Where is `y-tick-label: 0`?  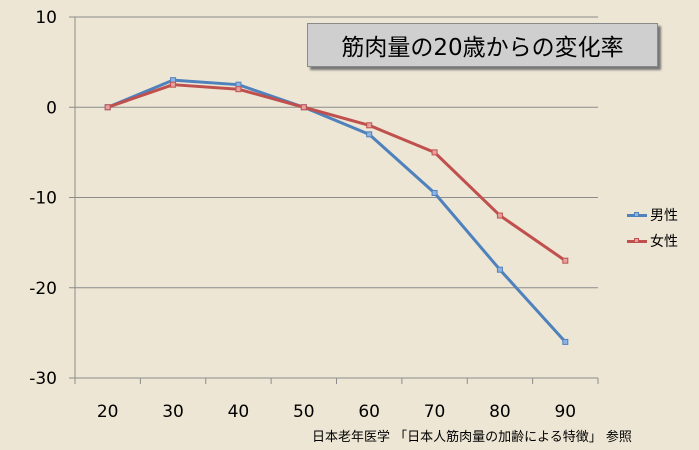
y-tick-label: 0 is located at coordinates (51, 108).